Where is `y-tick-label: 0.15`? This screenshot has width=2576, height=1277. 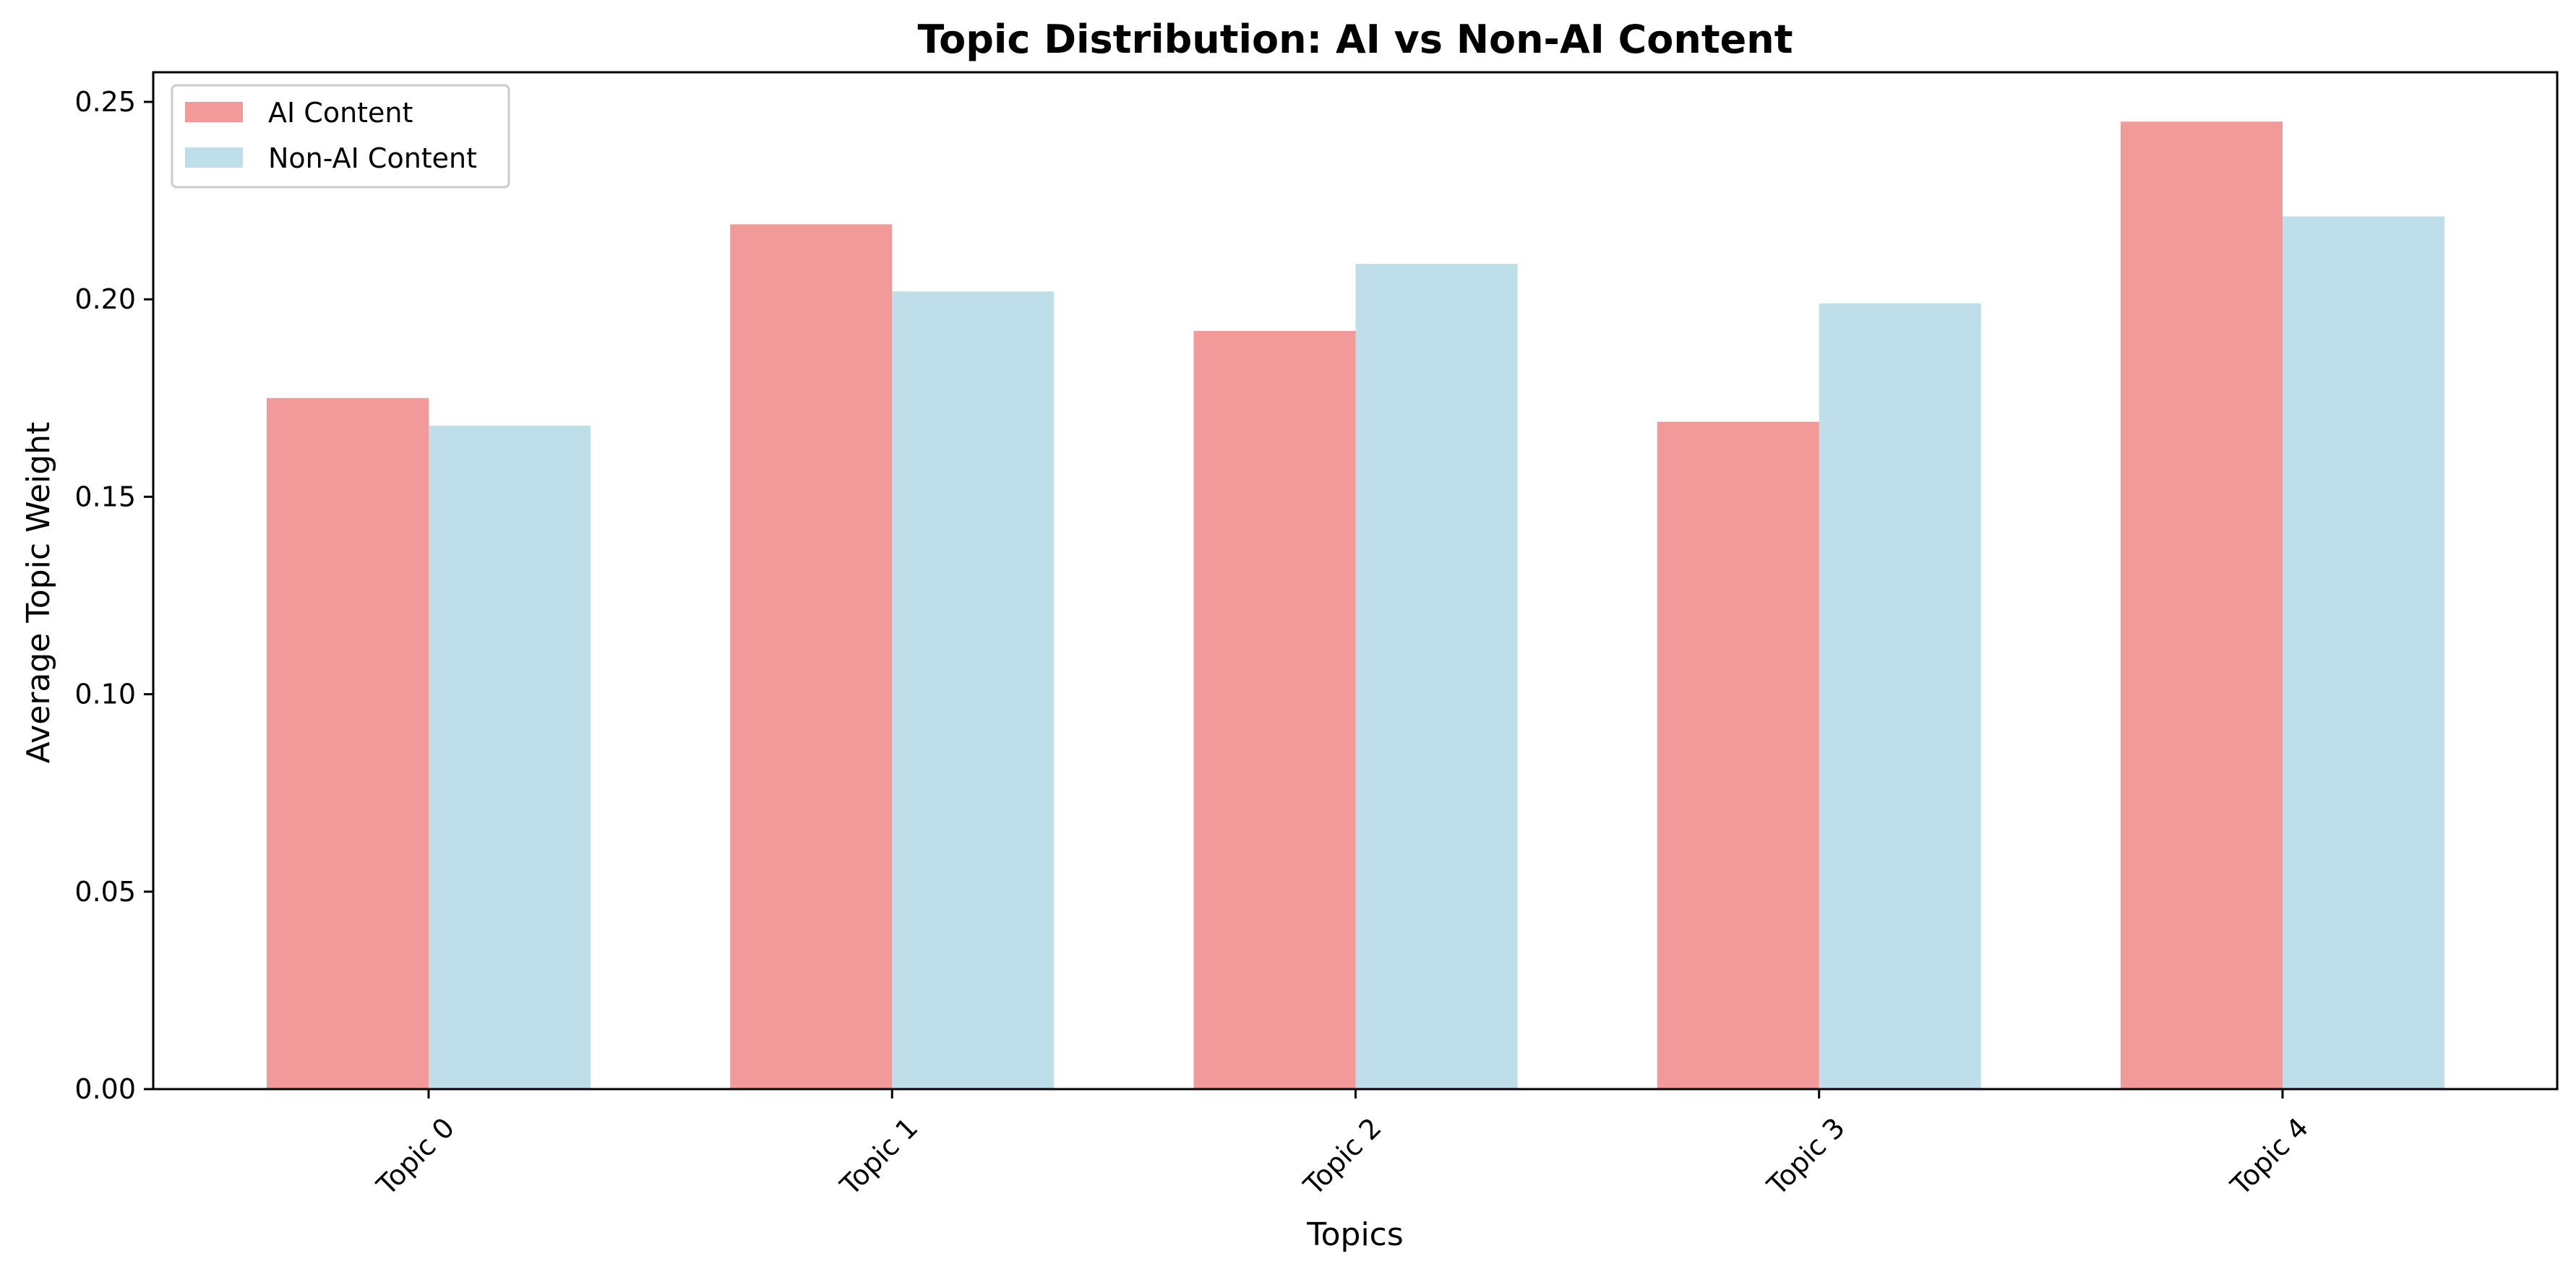 y-tick-label: 0.15 is located at coordinates (105, 496).